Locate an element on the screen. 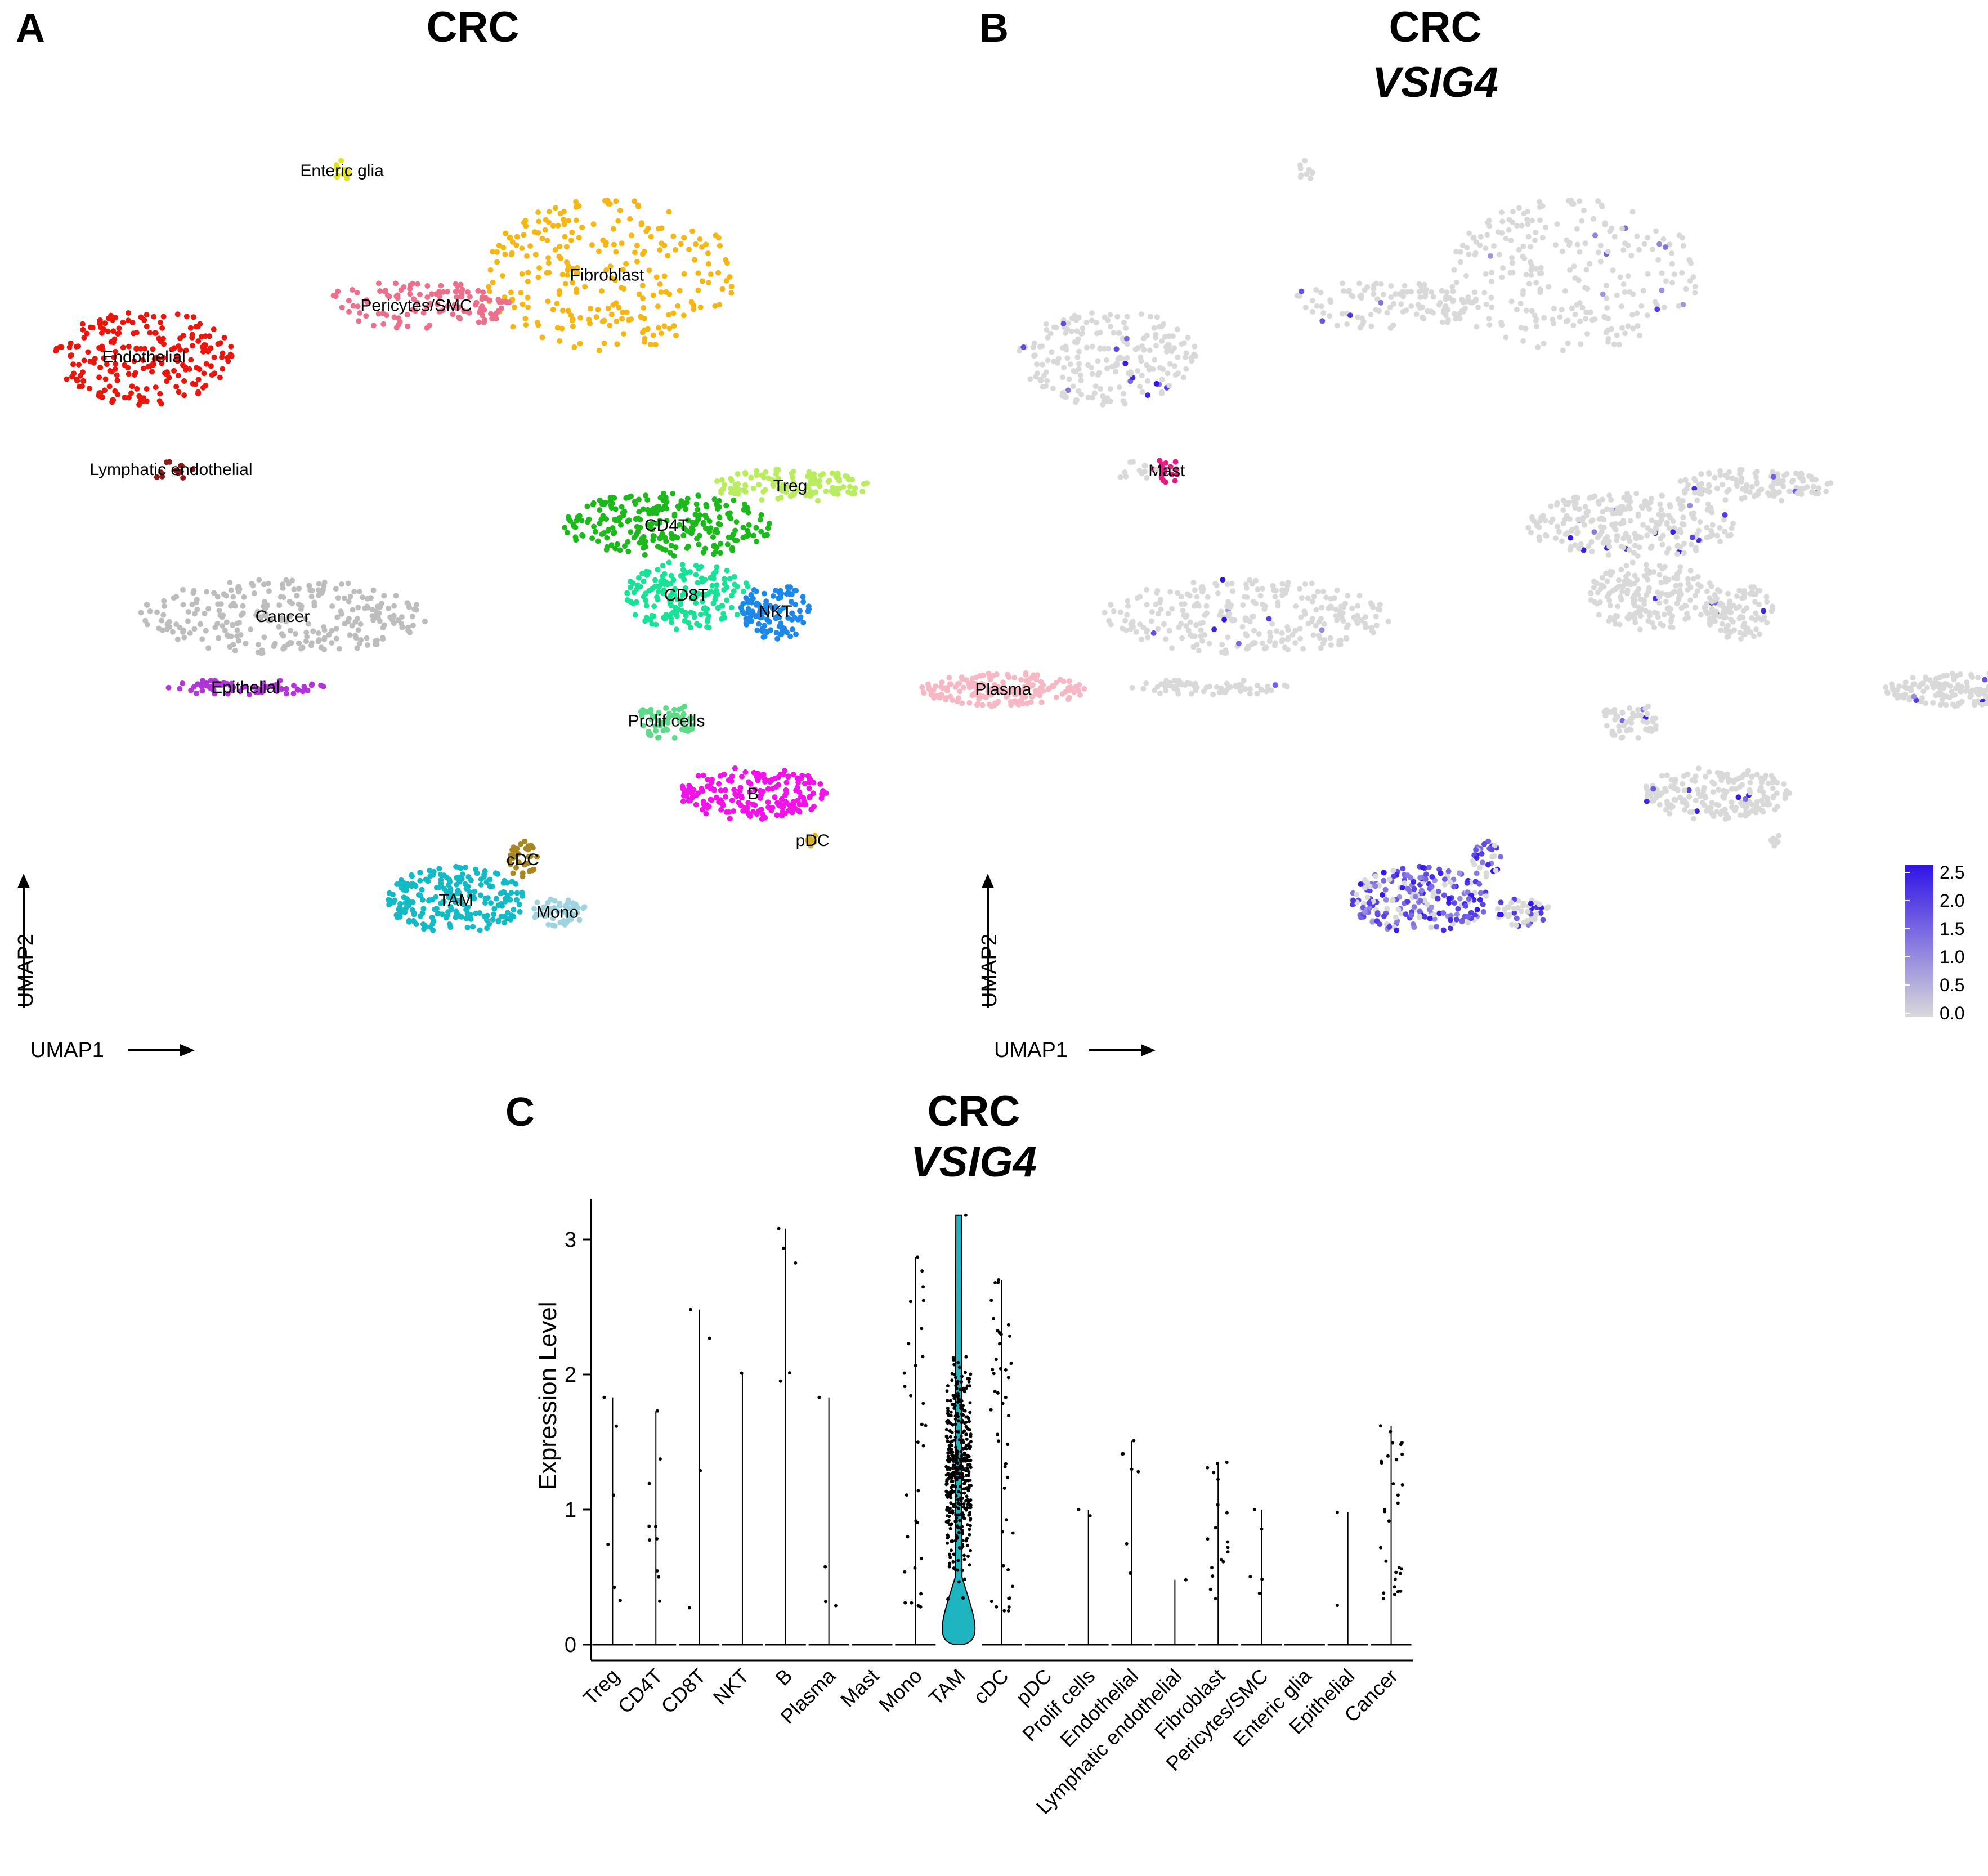  violin-cd4t is located at coordinates (656, 1527).